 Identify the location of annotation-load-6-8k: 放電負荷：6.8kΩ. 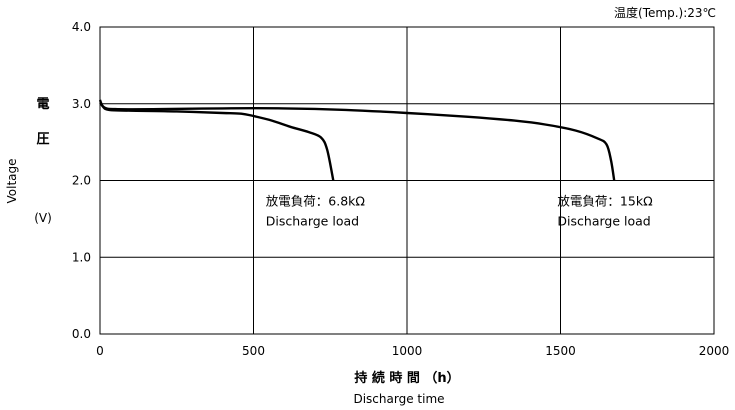
(316, 201).